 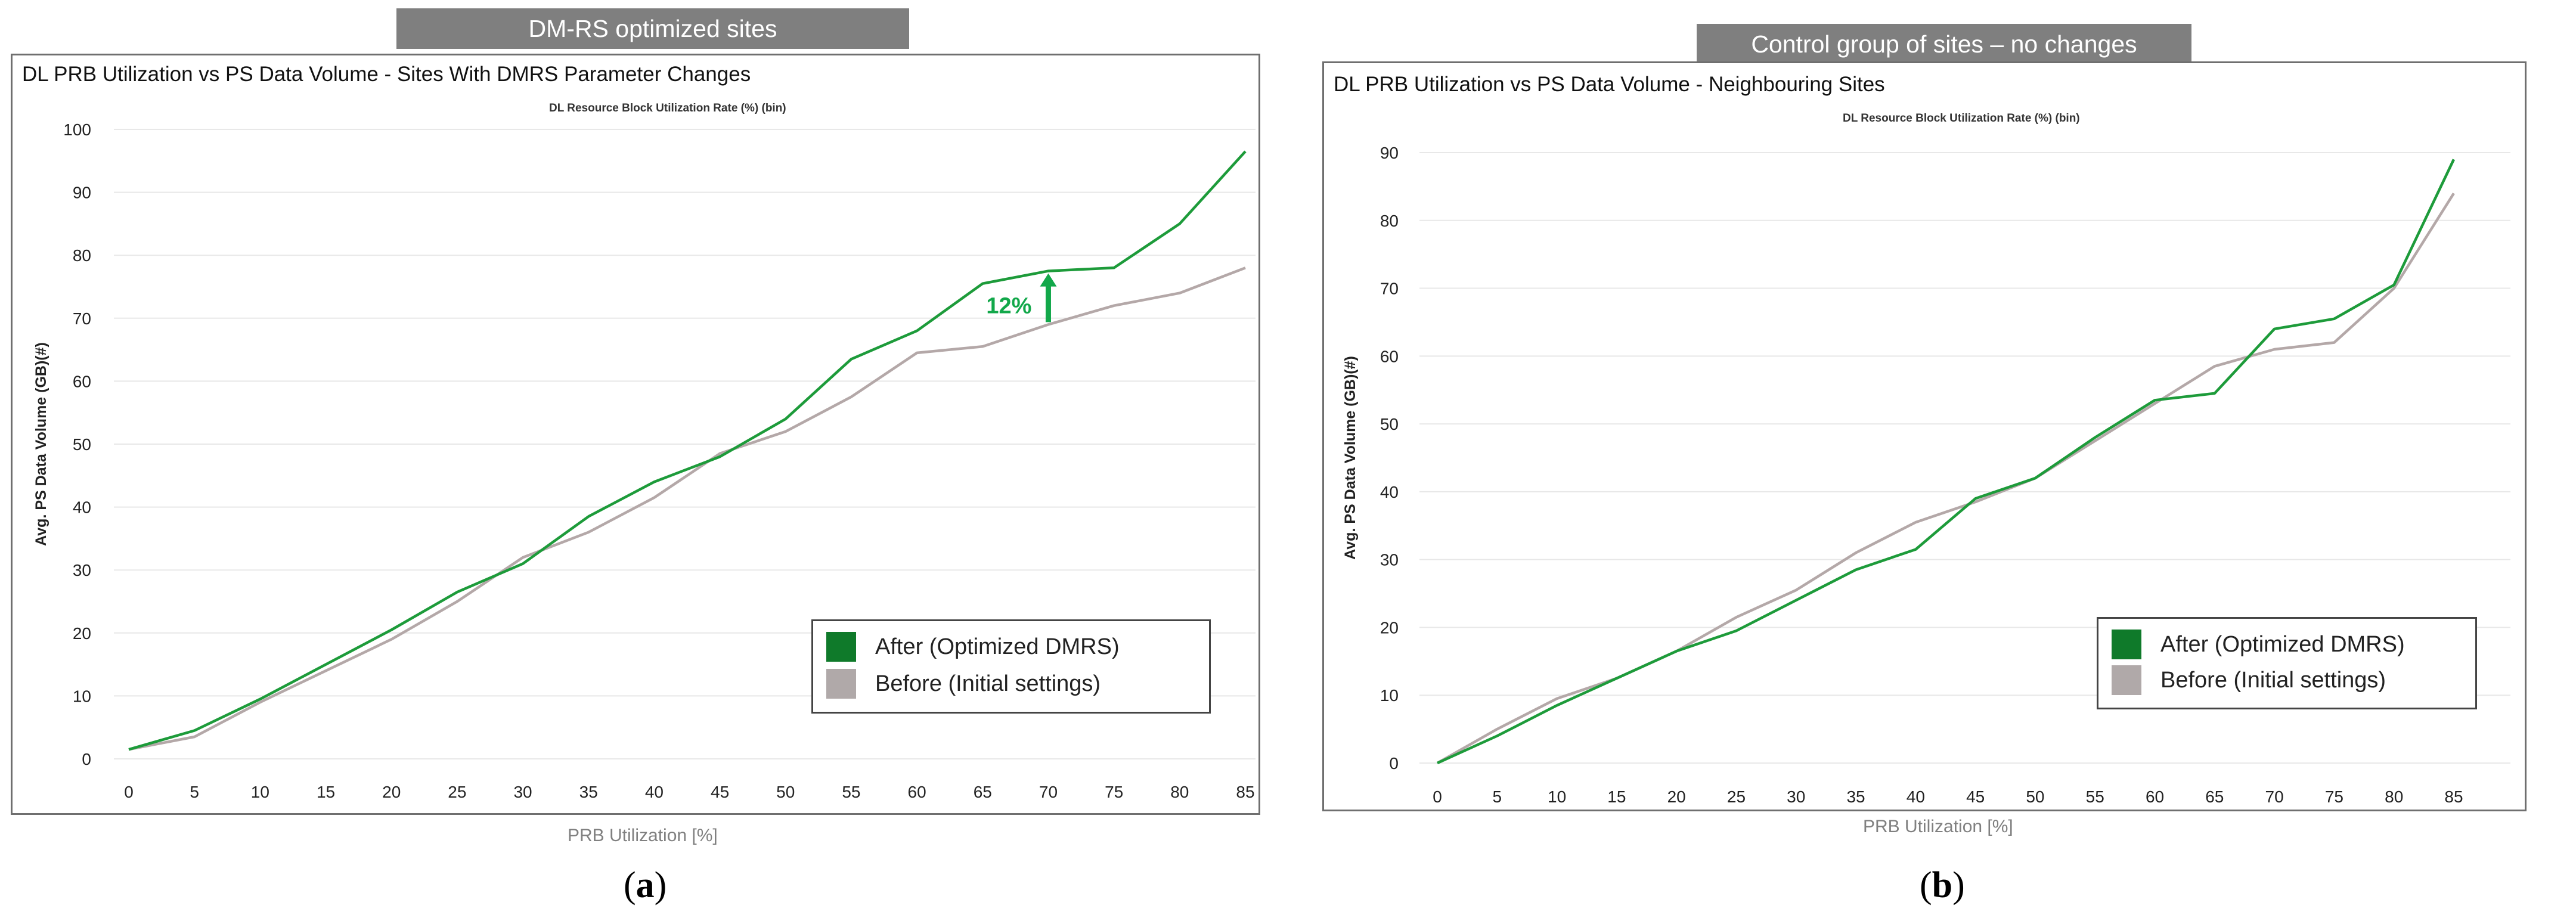 I want to click on y-tick-label: 60, so click(x=1389, y=356).